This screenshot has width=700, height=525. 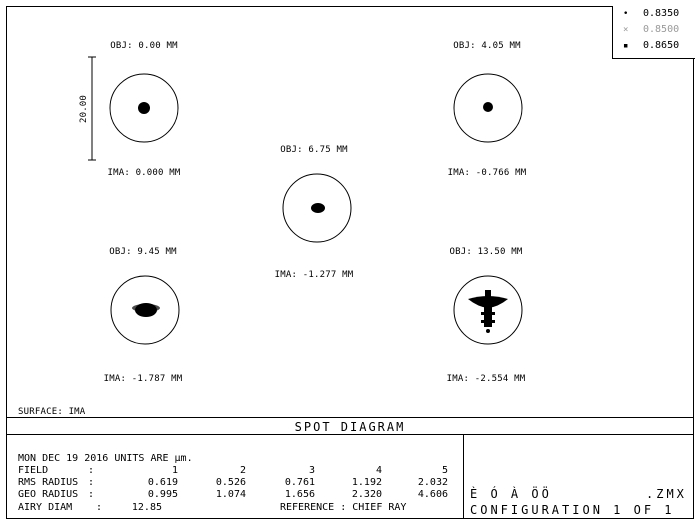 What do you see at coordinates (378, 470) in the screenshot?
I see `field-number: 4` at bounding box center [378, 470].